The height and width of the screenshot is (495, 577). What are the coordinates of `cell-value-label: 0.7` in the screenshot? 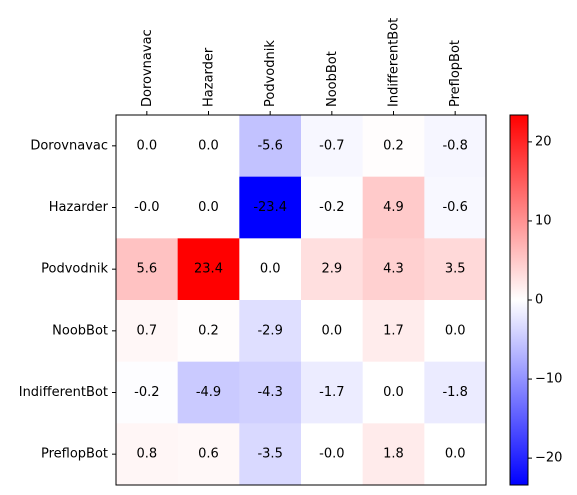 It's located at (146, 330).